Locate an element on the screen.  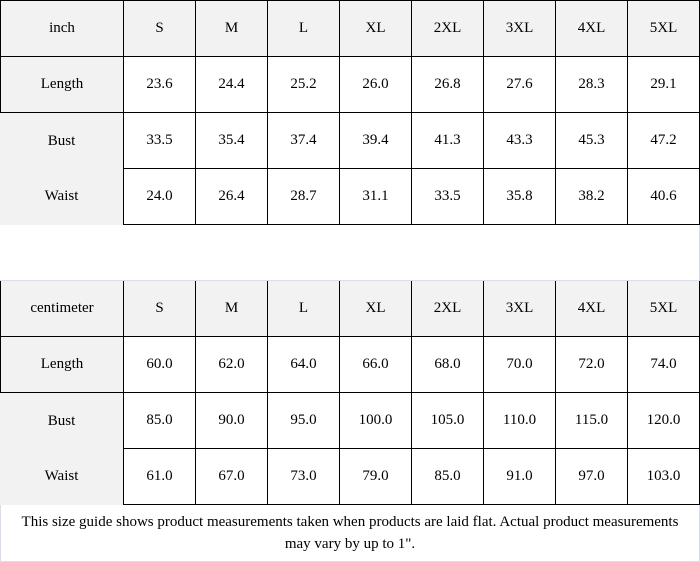
measurement-cell: 120.0 is located at coordinates (663, 420).